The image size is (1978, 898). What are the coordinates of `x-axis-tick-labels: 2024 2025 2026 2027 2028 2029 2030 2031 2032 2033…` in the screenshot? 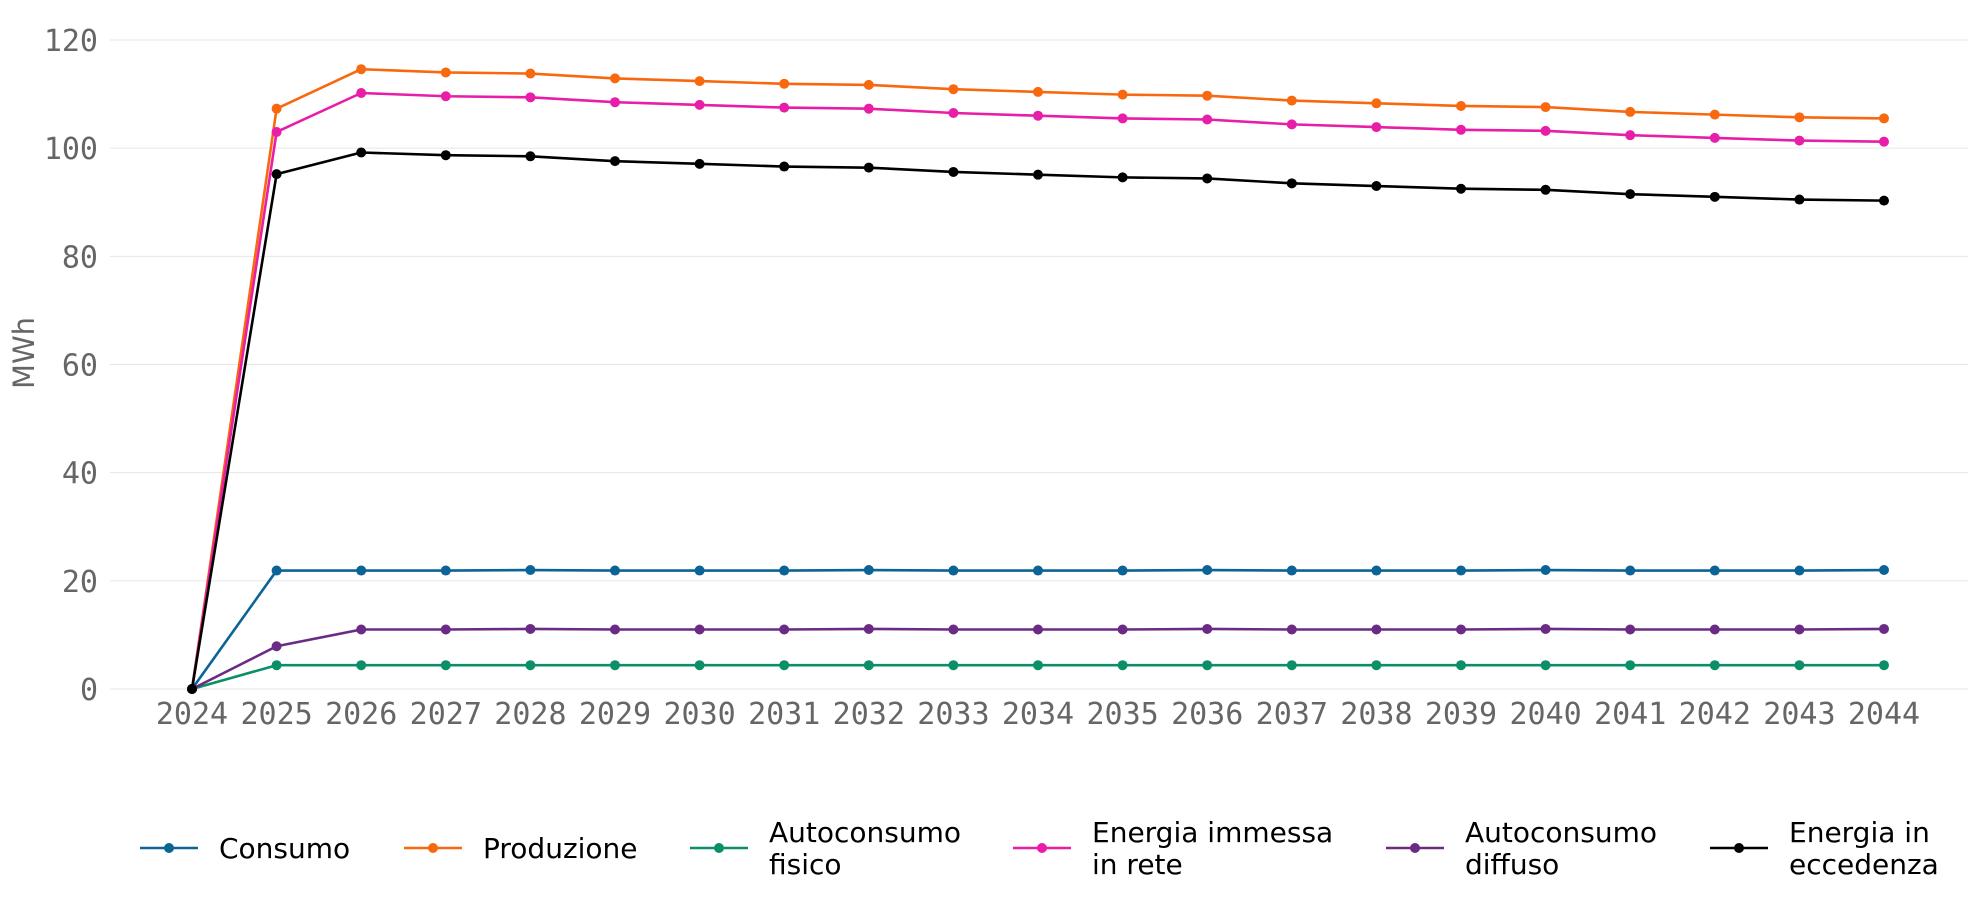 It's located at (1038, 714).